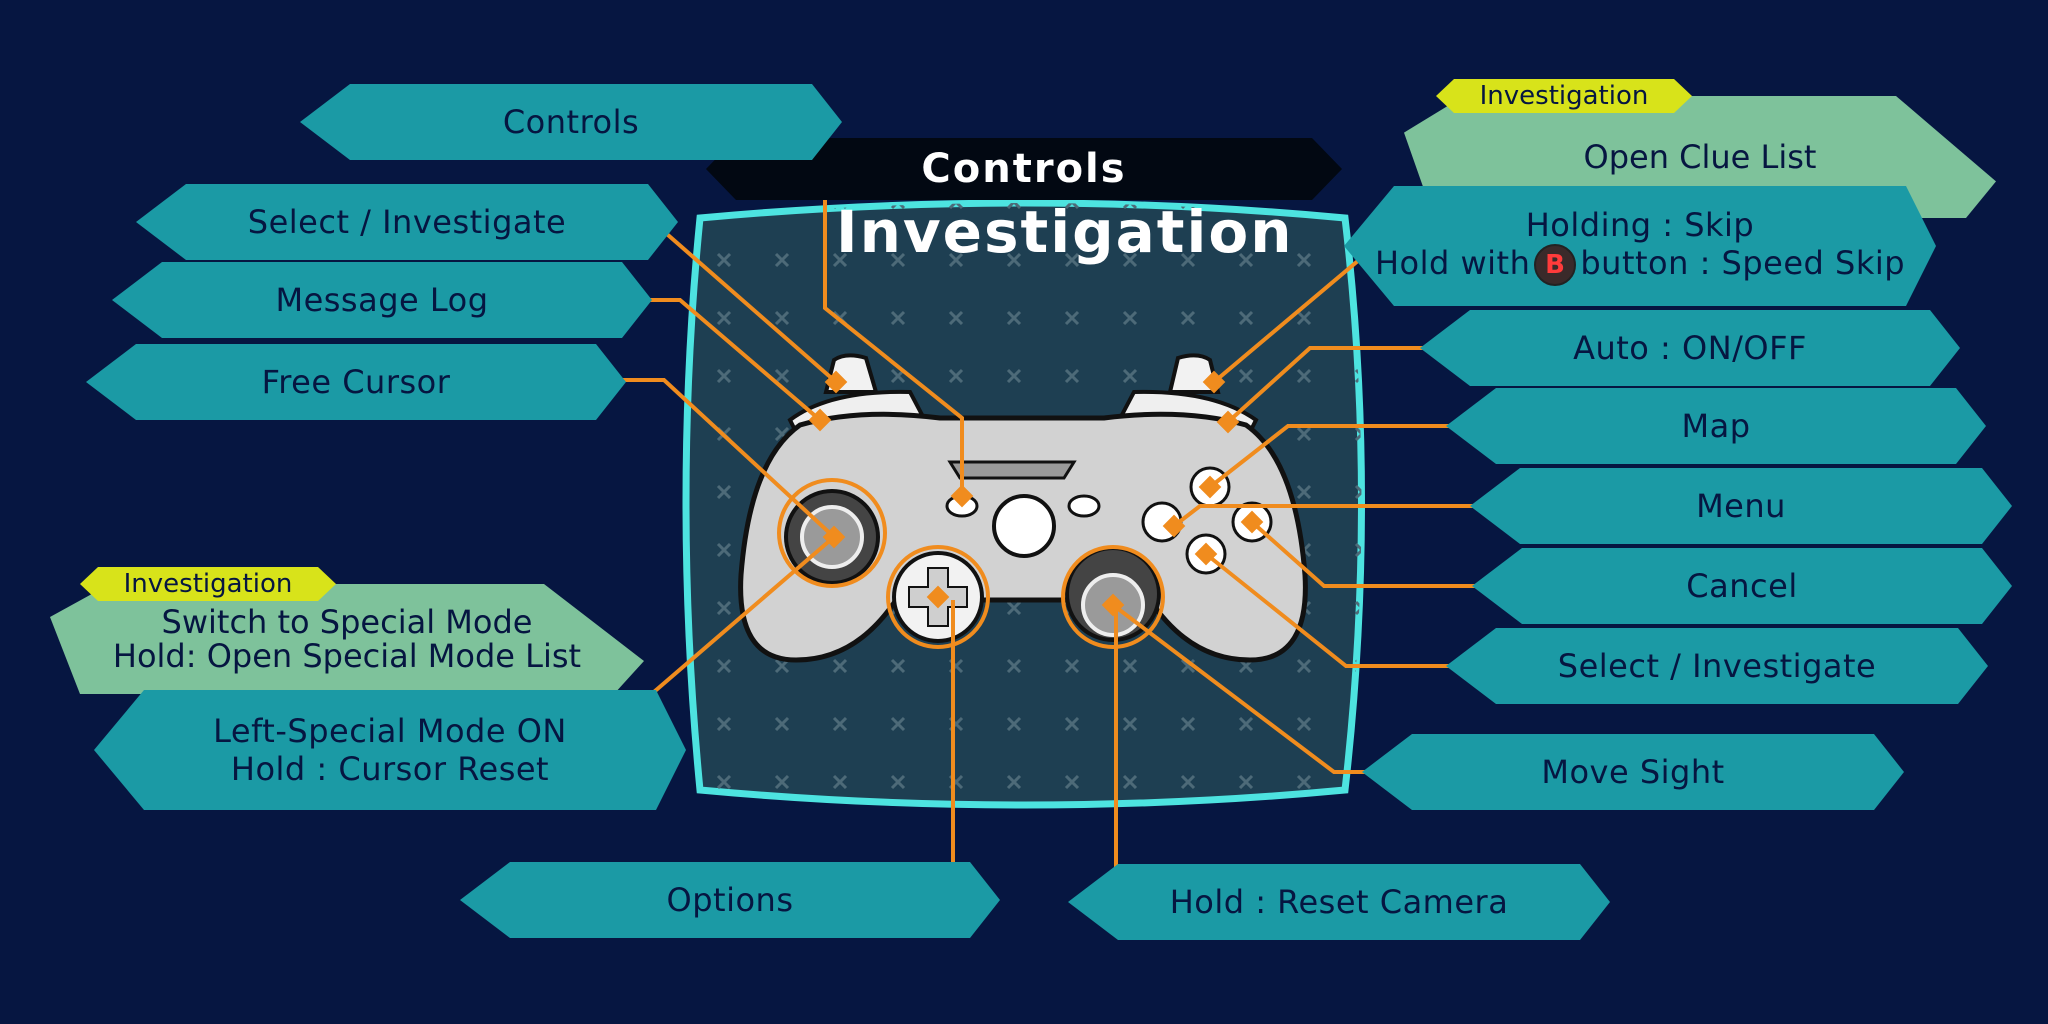 The height and width of the screenshot is (1024, 2048). I want to click on options-text: Options, so click(730, 900).